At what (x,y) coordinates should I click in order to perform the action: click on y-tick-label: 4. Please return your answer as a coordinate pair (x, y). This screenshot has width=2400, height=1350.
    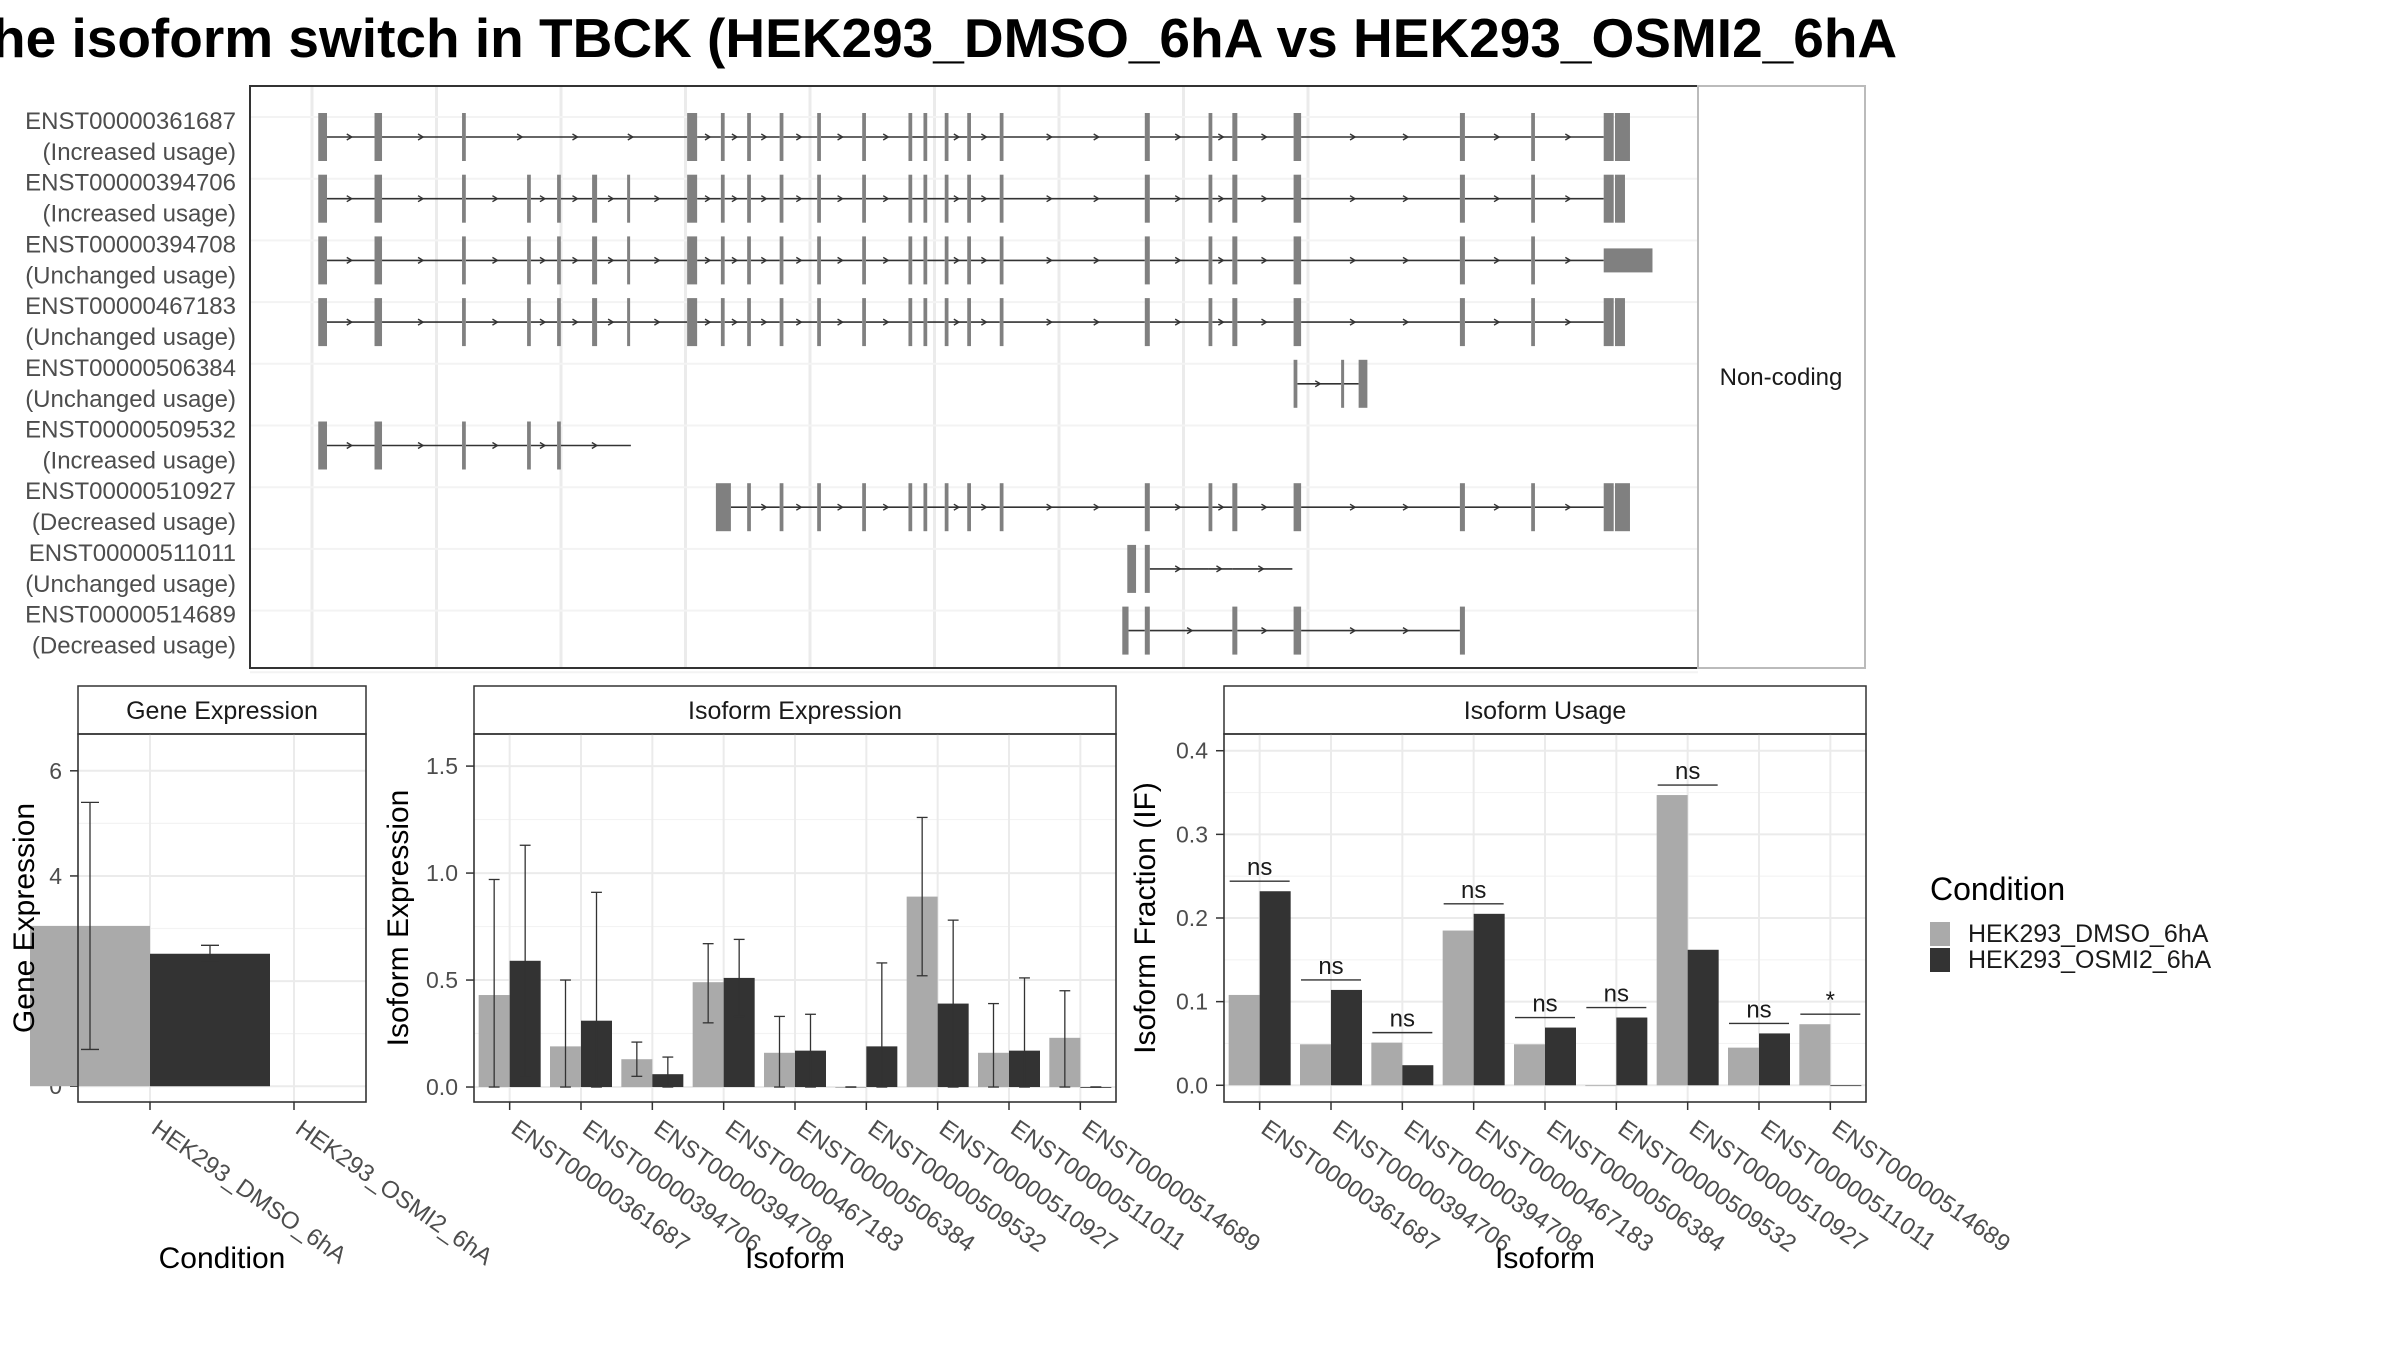
    Looking at the image, I should click on (55, 876).